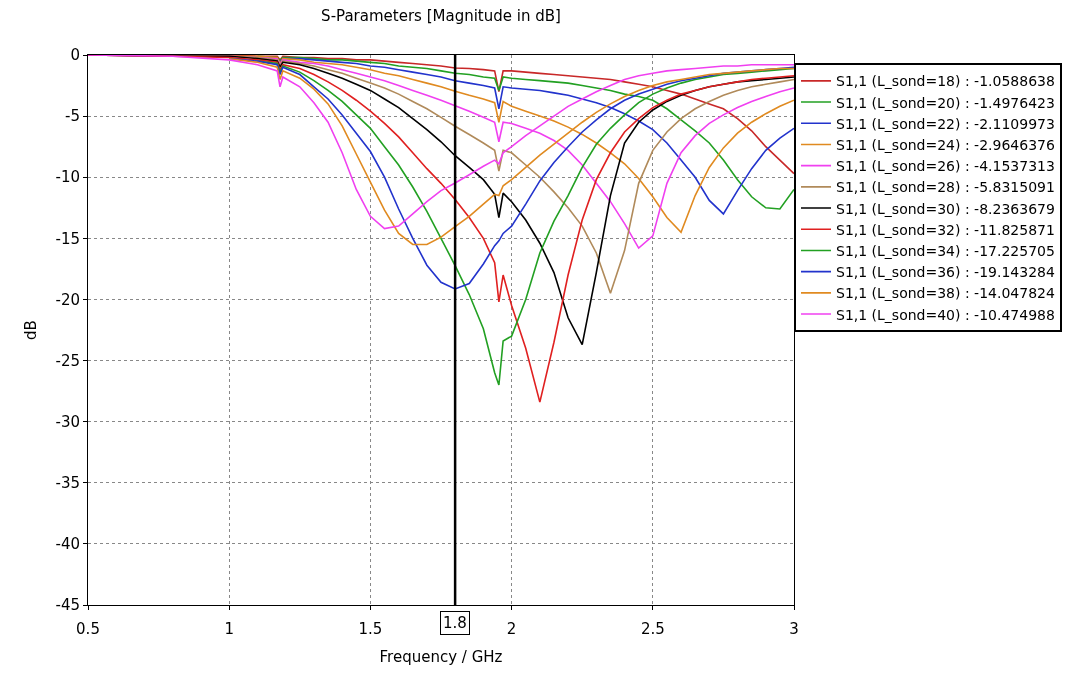 The width and height of the screenshot is (1076, 675). What do you see at coordinates (945, 102) in the screenshot?
I see `legend-label: S1,1 (L_sond=20) : -1.4976423` at bounding box center [945, 102].